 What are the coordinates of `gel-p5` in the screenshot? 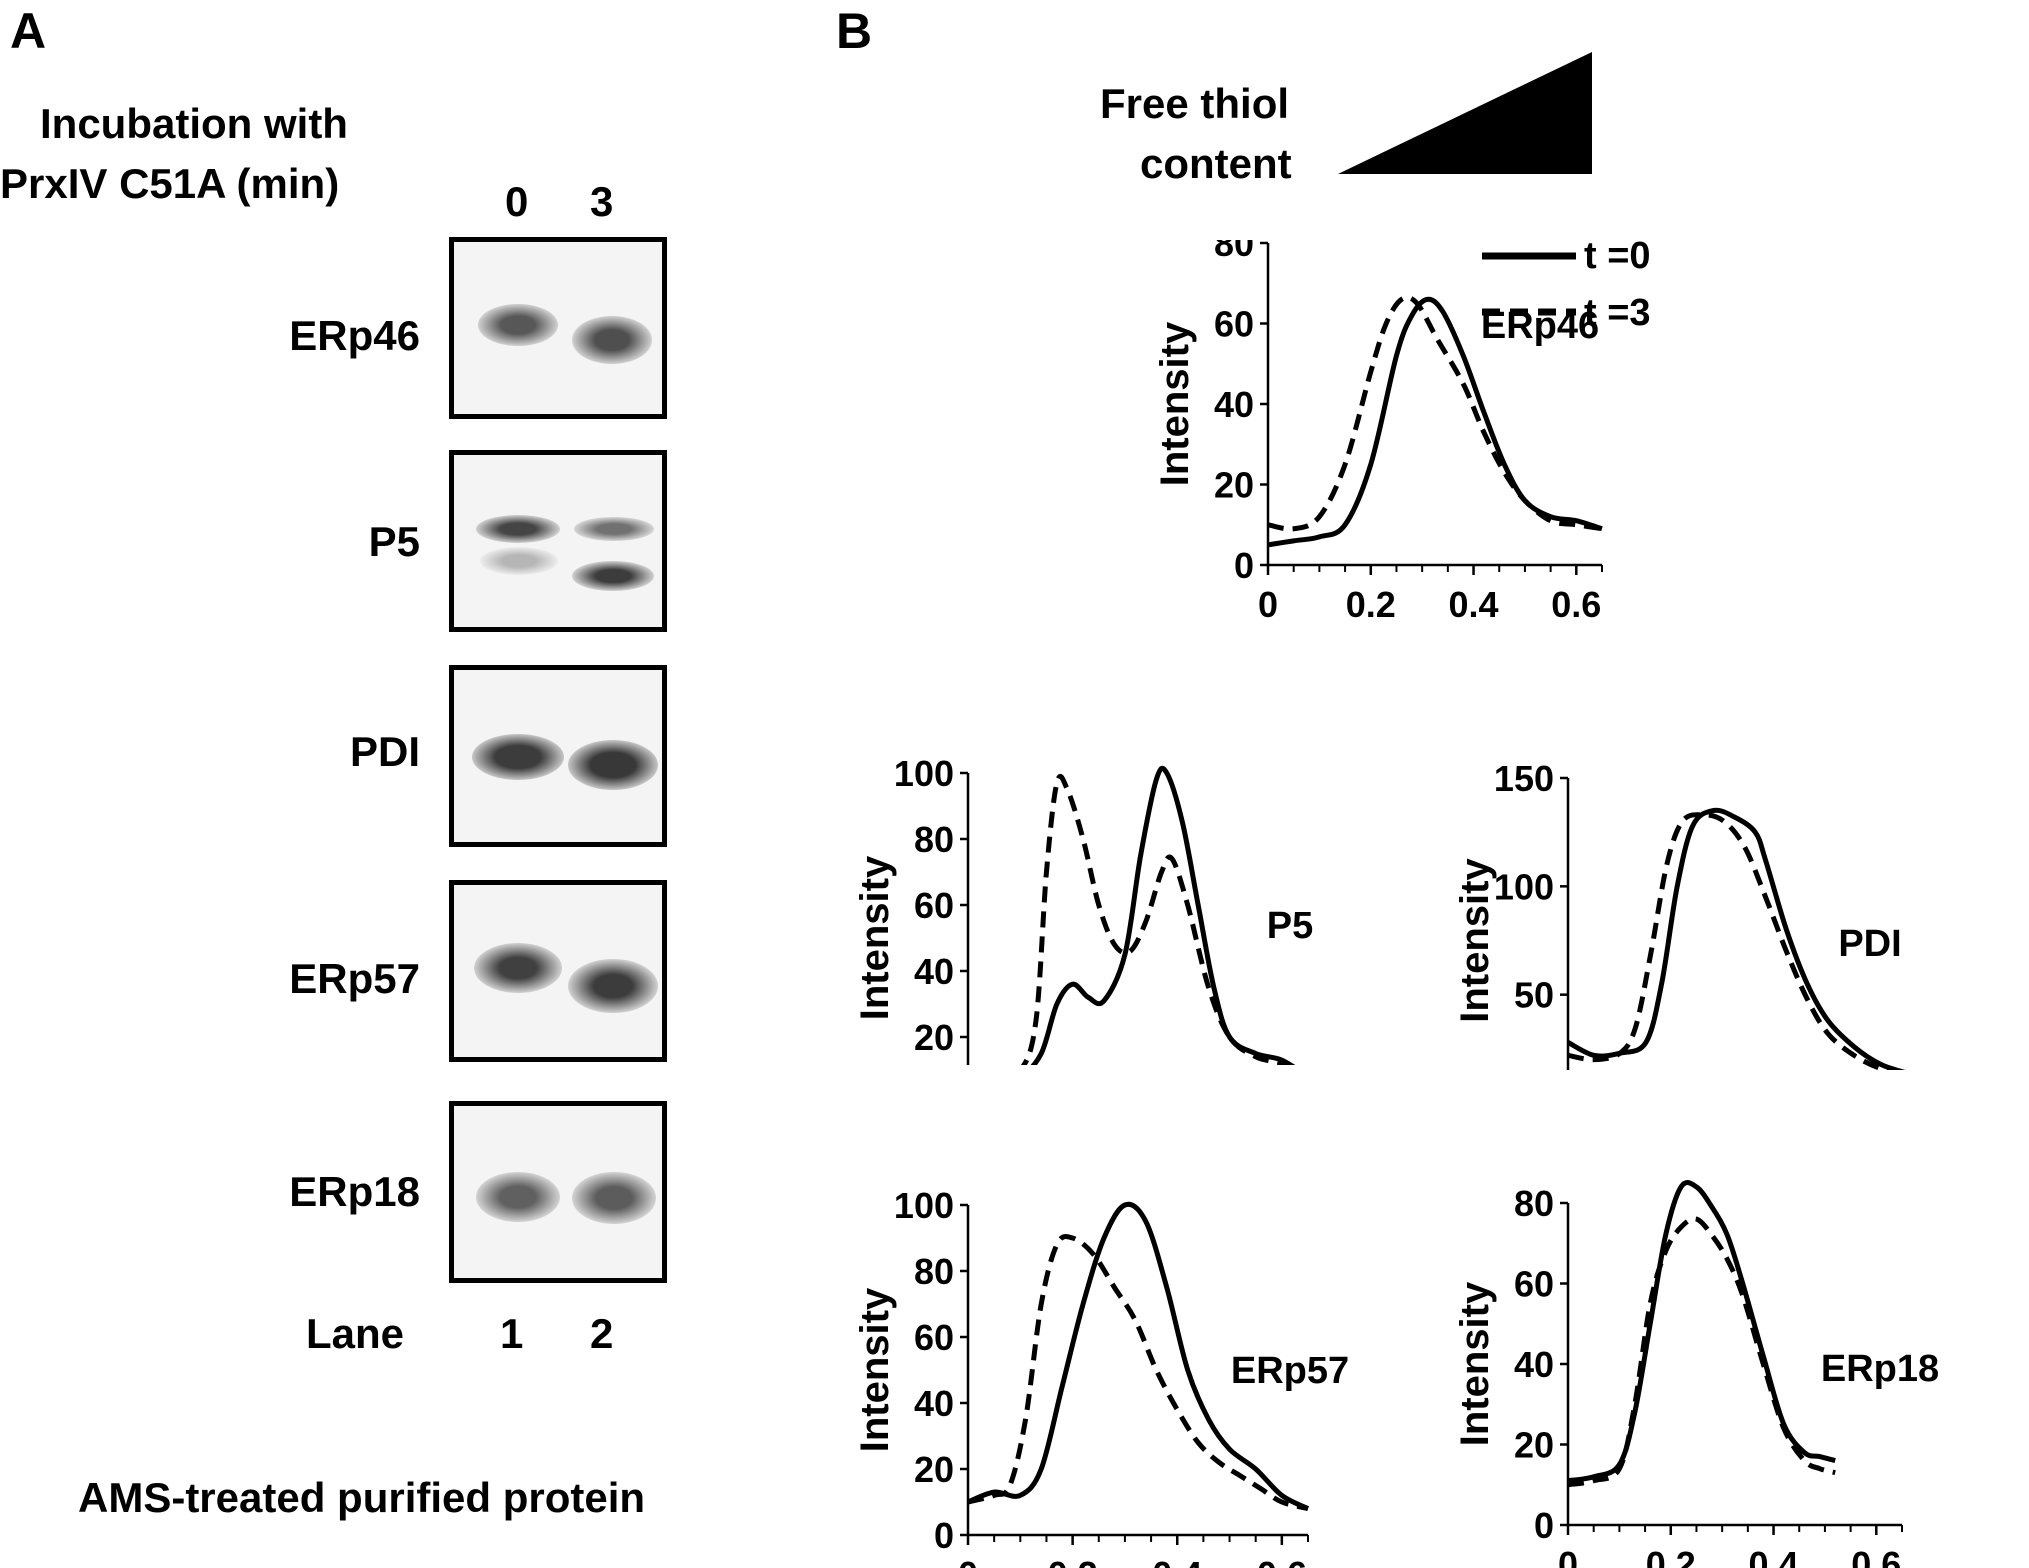 It's located at (558, 541).